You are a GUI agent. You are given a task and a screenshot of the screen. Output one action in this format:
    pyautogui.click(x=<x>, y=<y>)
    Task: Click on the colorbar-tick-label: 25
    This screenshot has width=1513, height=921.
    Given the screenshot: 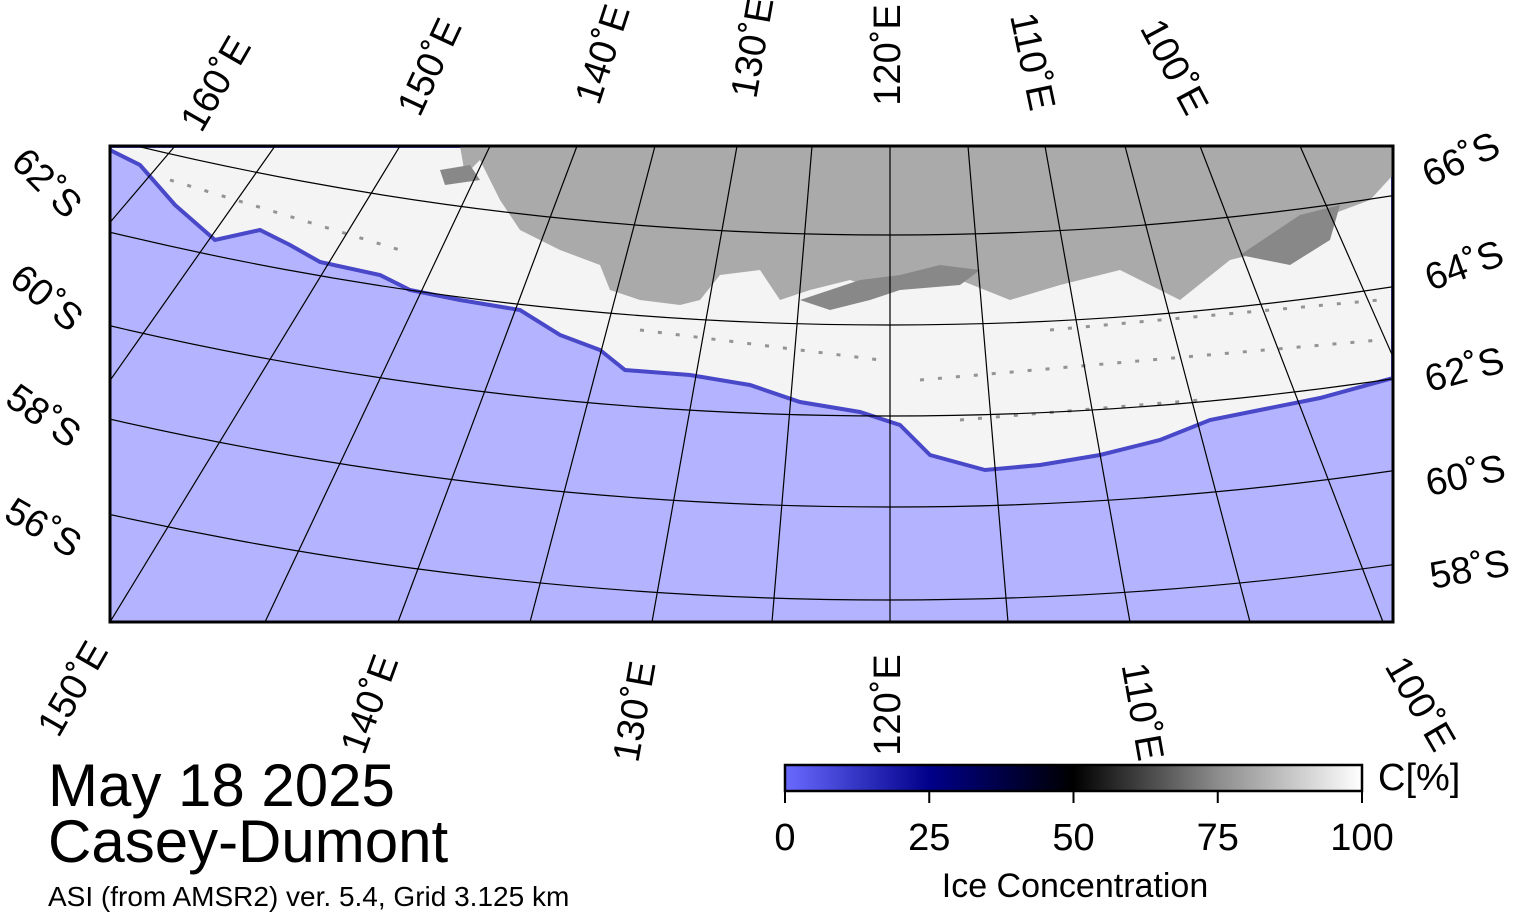 What is the action you would take?
    pyautogui.click(x=929, y=838)
    